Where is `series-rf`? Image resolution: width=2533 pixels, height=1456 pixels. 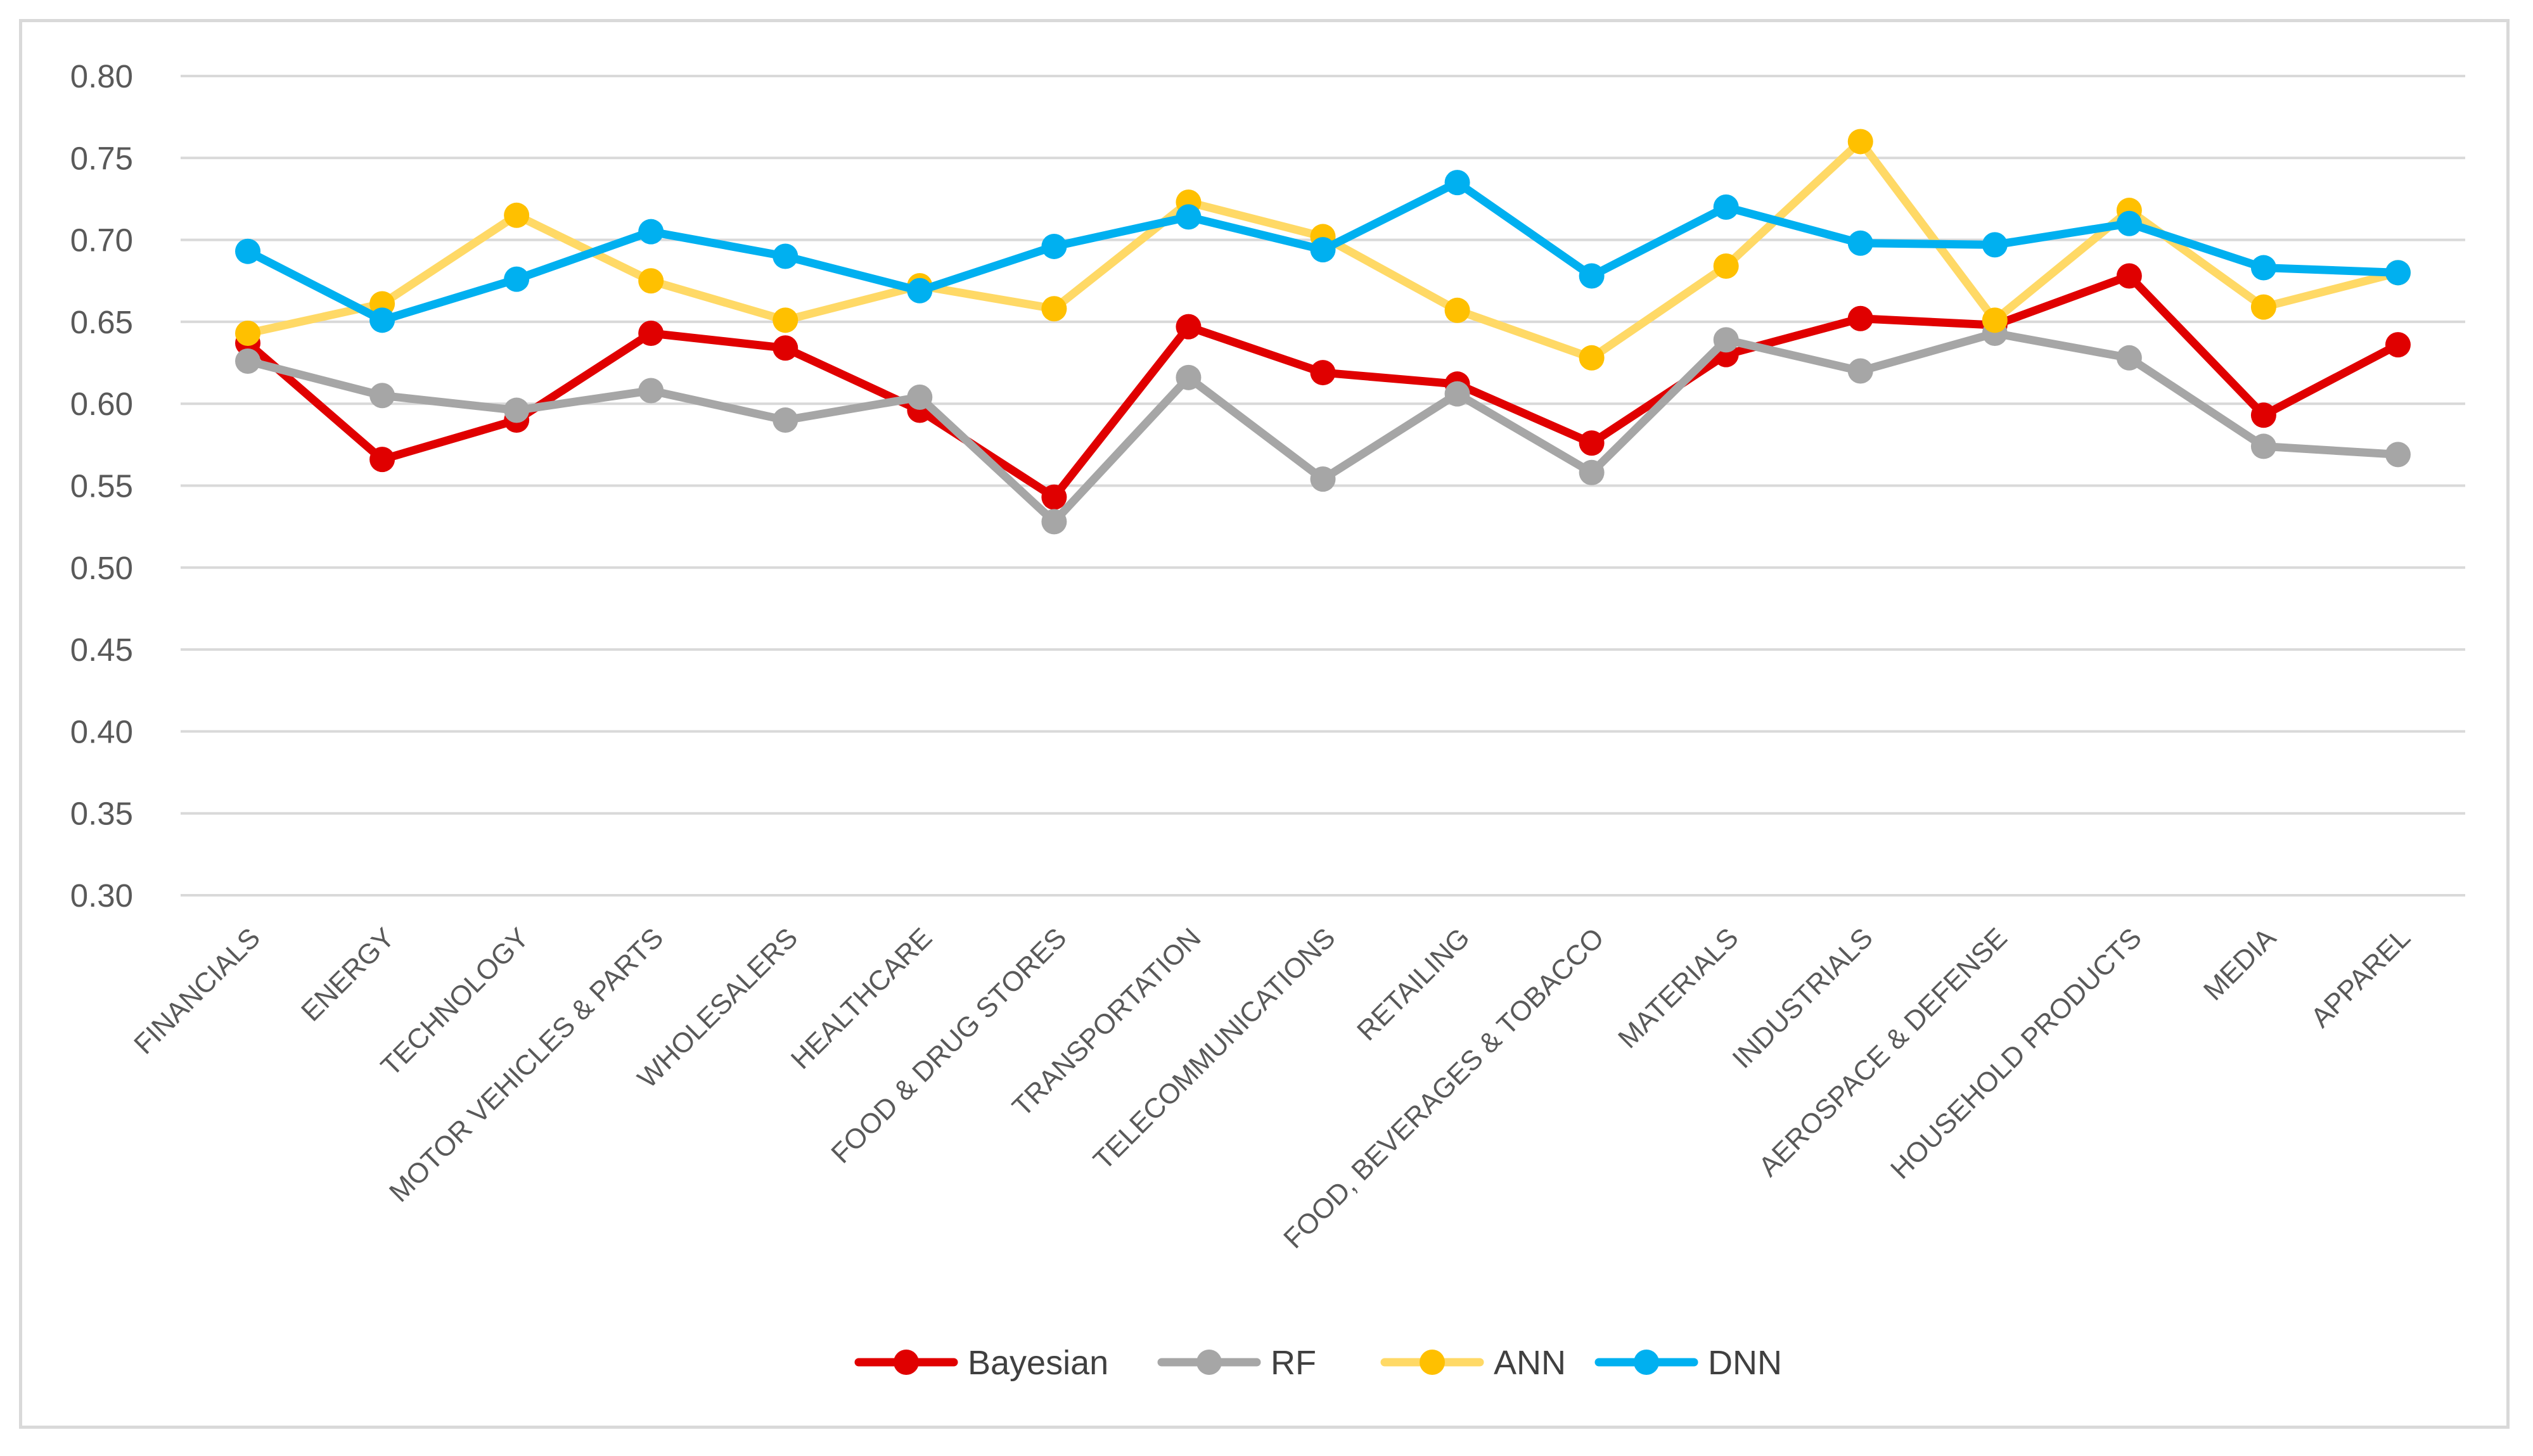
series-rf is located at coordinates (1323, 428).